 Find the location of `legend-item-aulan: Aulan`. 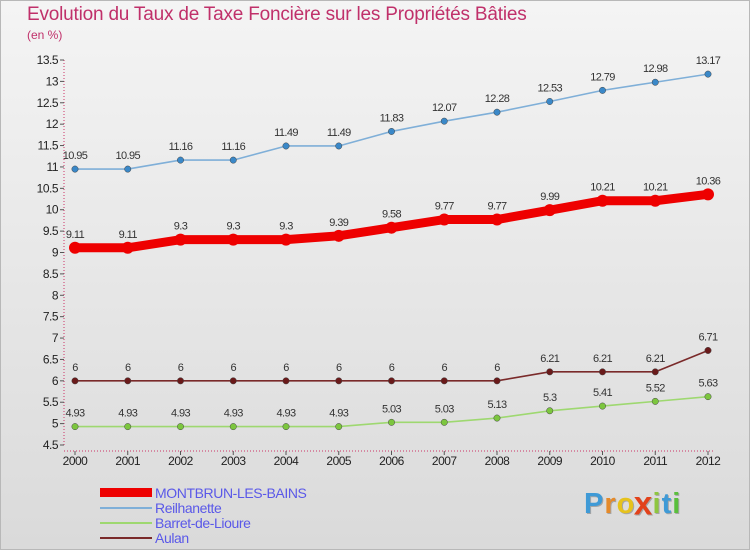

legend-item-aulan: Aulan is located at coordinates (230, 538).